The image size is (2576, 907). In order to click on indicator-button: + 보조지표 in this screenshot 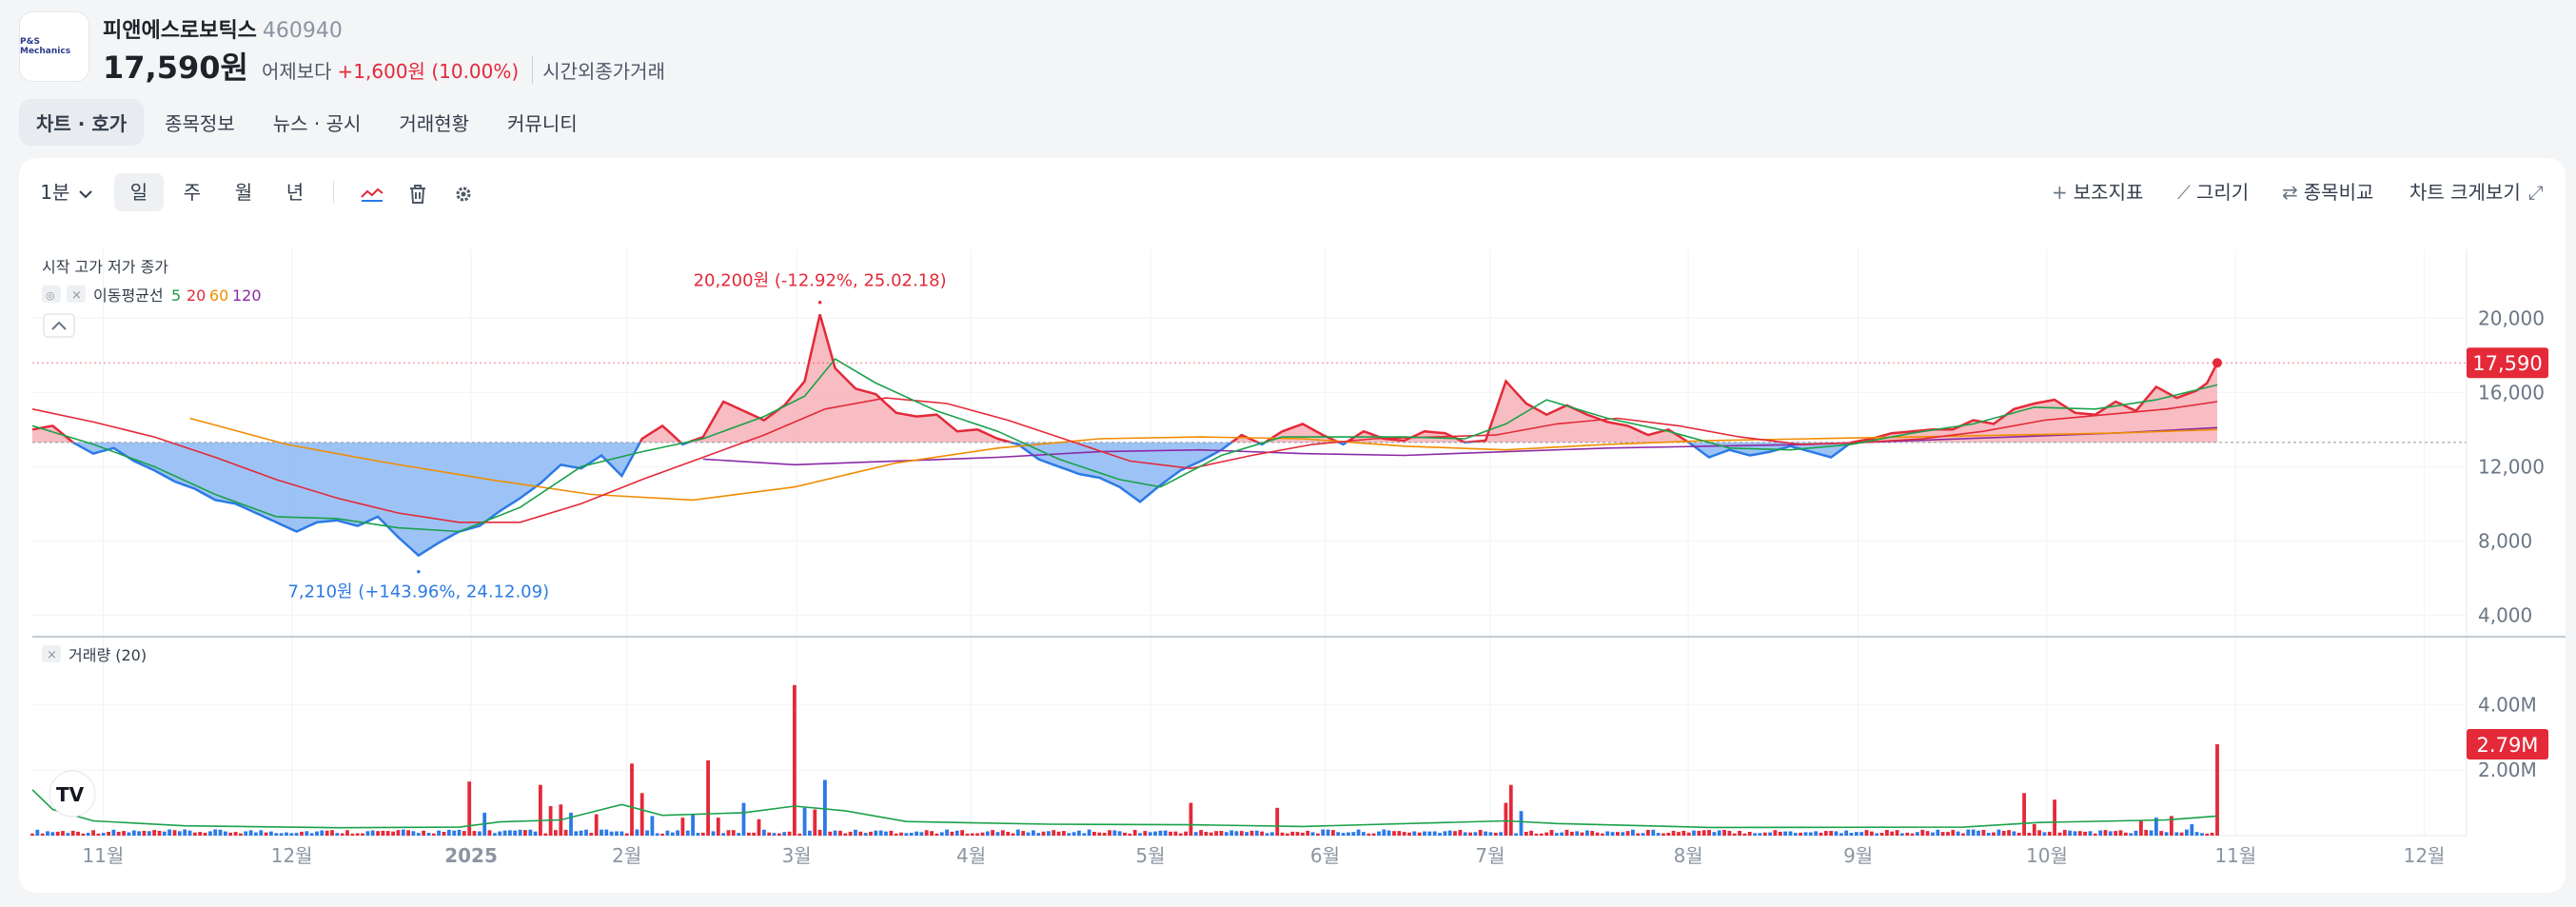, I will do `click(2097, 192)`.